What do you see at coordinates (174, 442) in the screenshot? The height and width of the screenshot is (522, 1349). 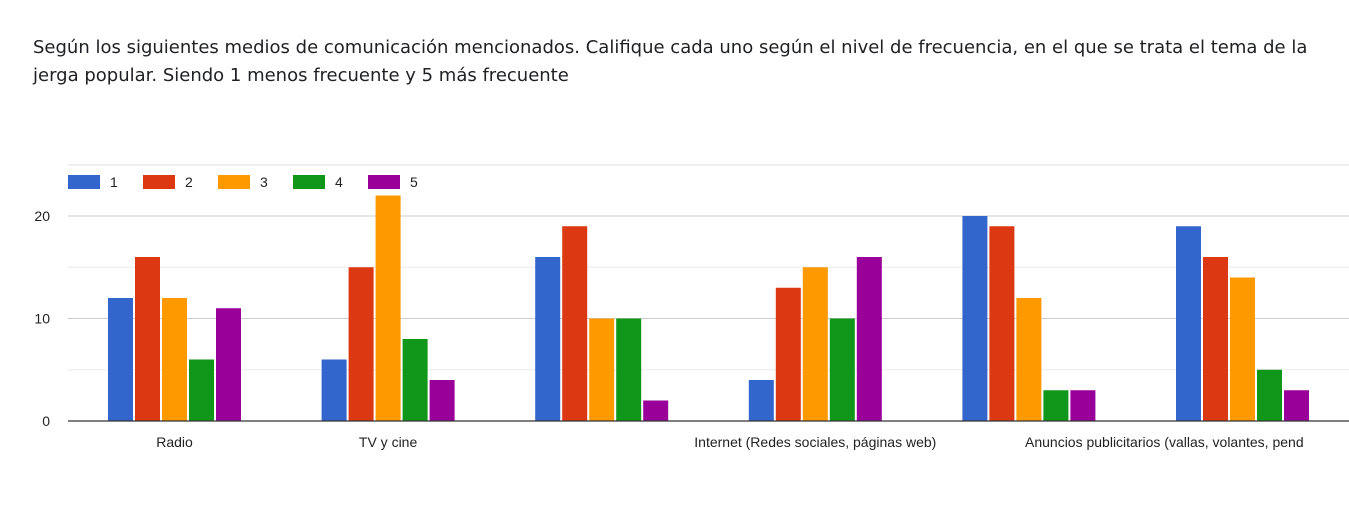 I see `x-tick-label: Radio` at bounding box center [174, 442].